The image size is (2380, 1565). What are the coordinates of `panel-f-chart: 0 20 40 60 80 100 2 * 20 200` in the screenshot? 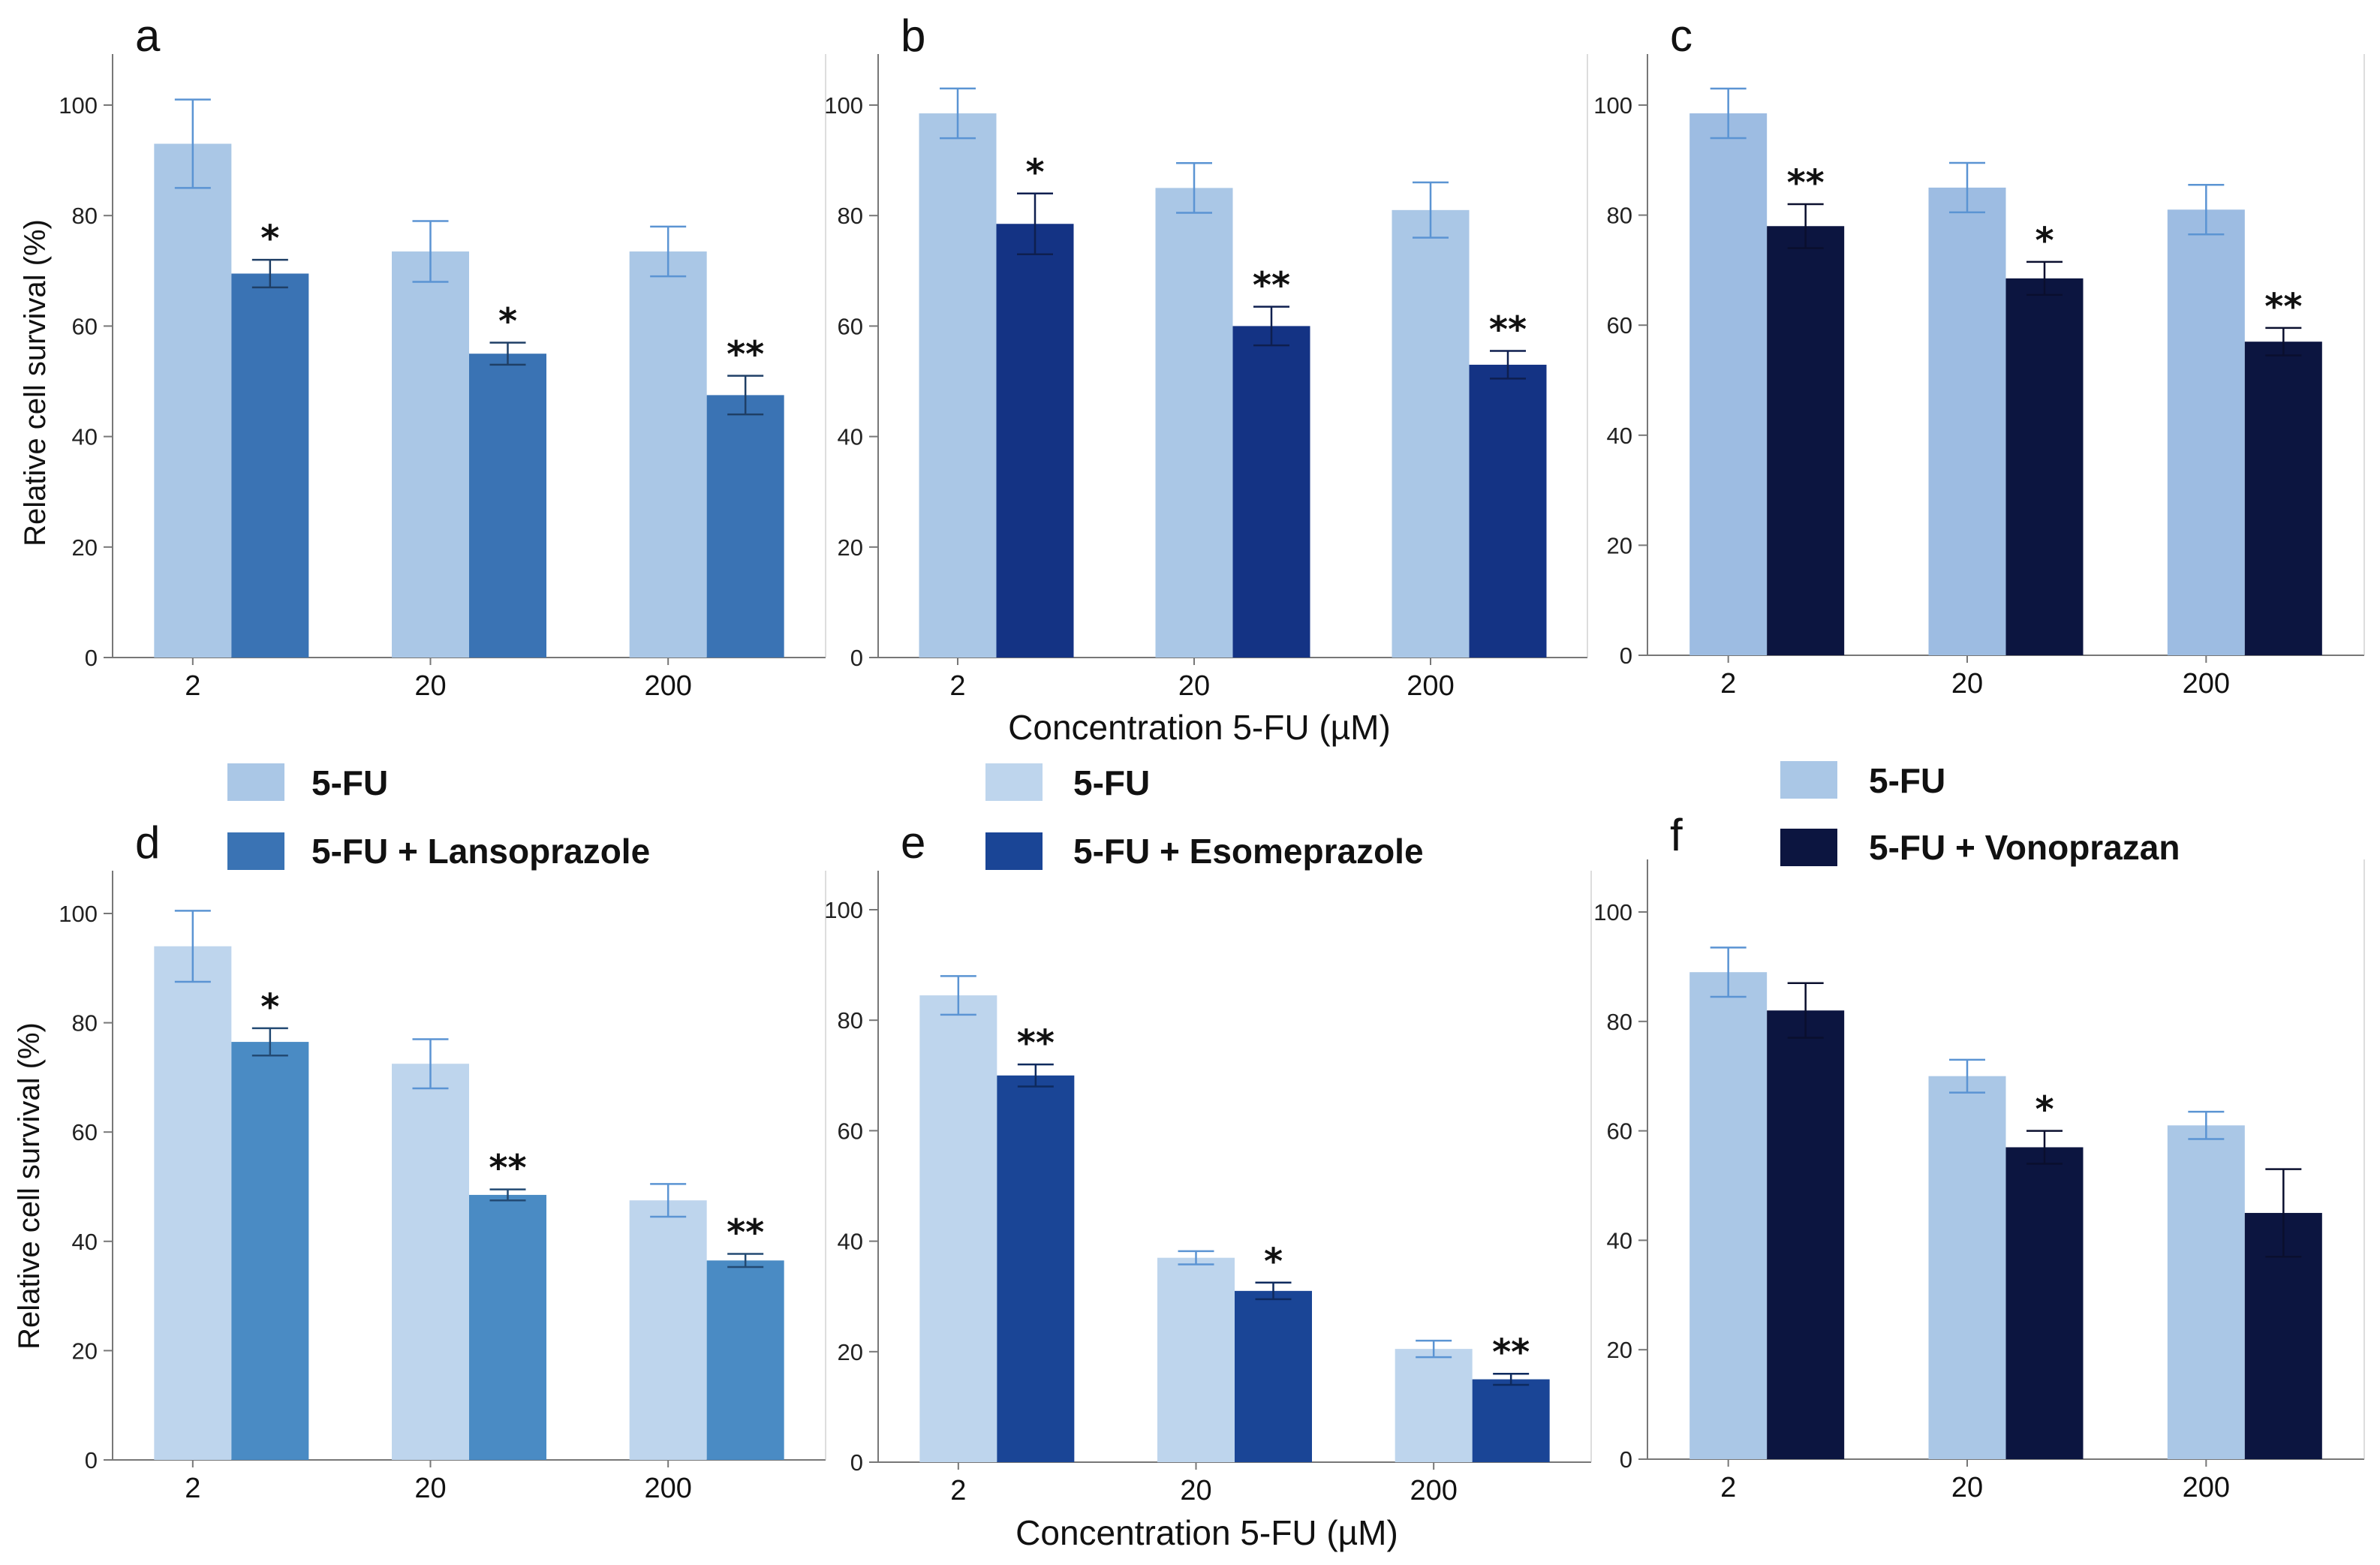 It's located at (1979, 1181).